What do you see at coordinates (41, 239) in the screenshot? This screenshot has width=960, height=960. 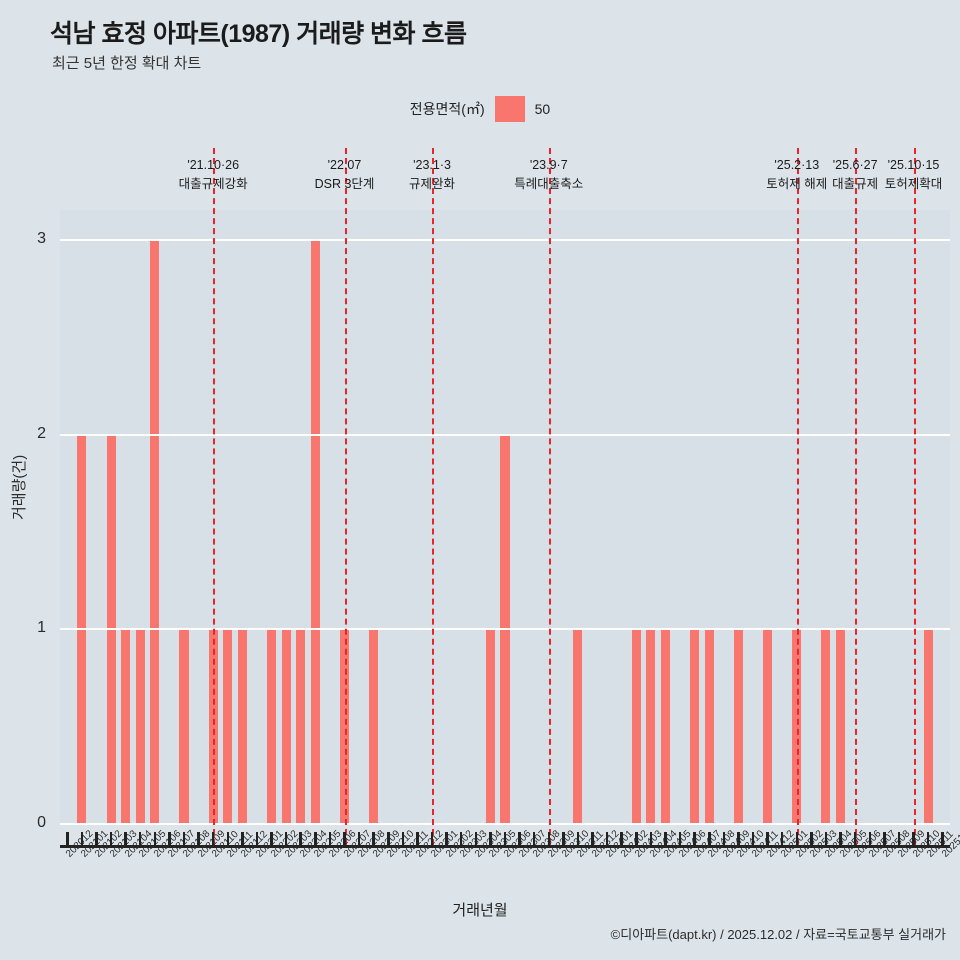 I see `y-axis-tick-label: 3` at bounding box center [41, 239].